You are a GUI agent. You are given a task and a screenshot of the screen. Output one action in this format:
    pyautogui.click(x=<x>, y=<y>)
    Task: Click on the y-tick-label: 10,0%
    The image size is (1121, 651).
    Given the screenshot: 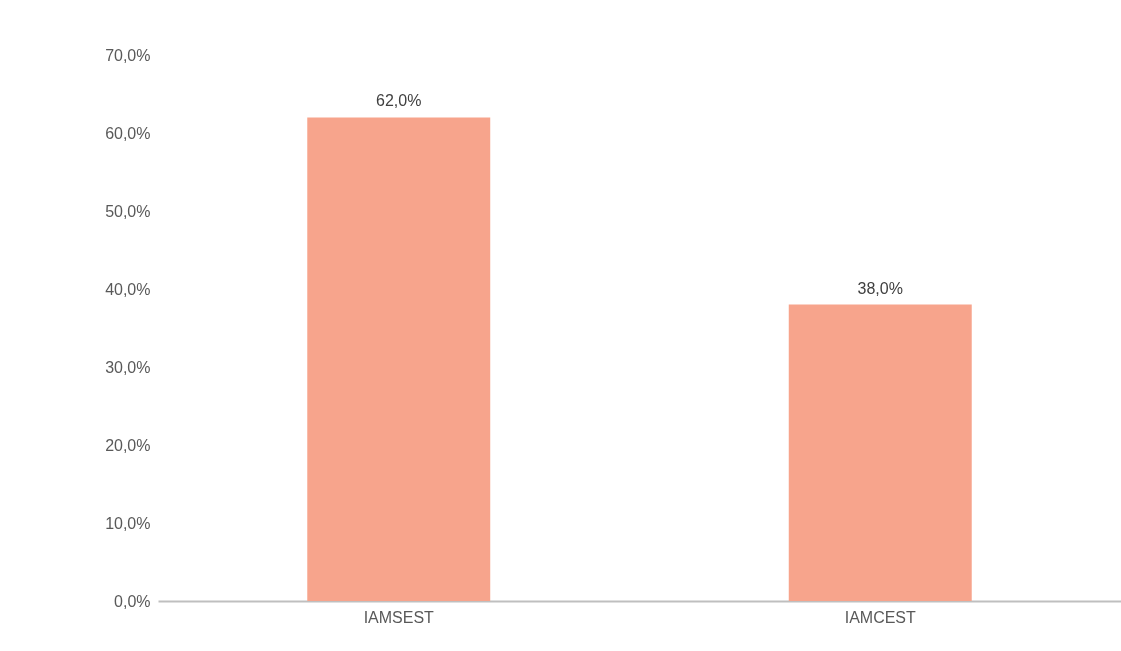 What is the action you would take?
    pyautogui.click(x=128, y=523)
    